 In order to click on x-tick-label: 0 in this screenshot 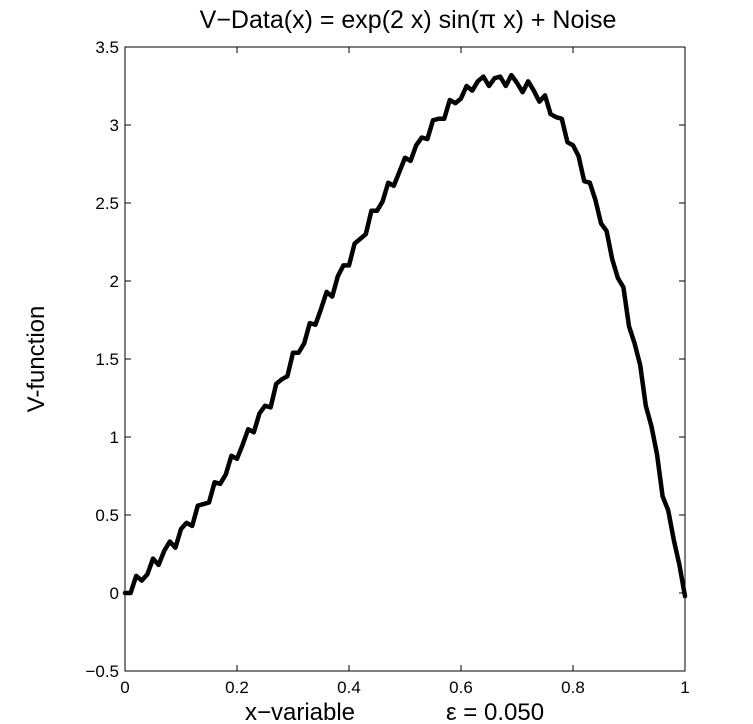, I will do `click(124, 687)`.